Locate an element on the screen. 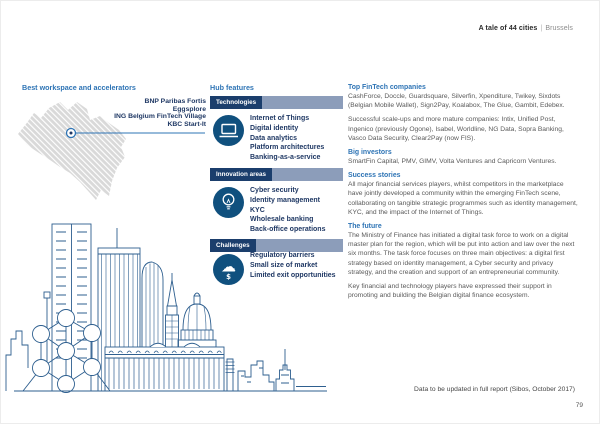  section-heading: Big investors is located at coordinates (370, 153).